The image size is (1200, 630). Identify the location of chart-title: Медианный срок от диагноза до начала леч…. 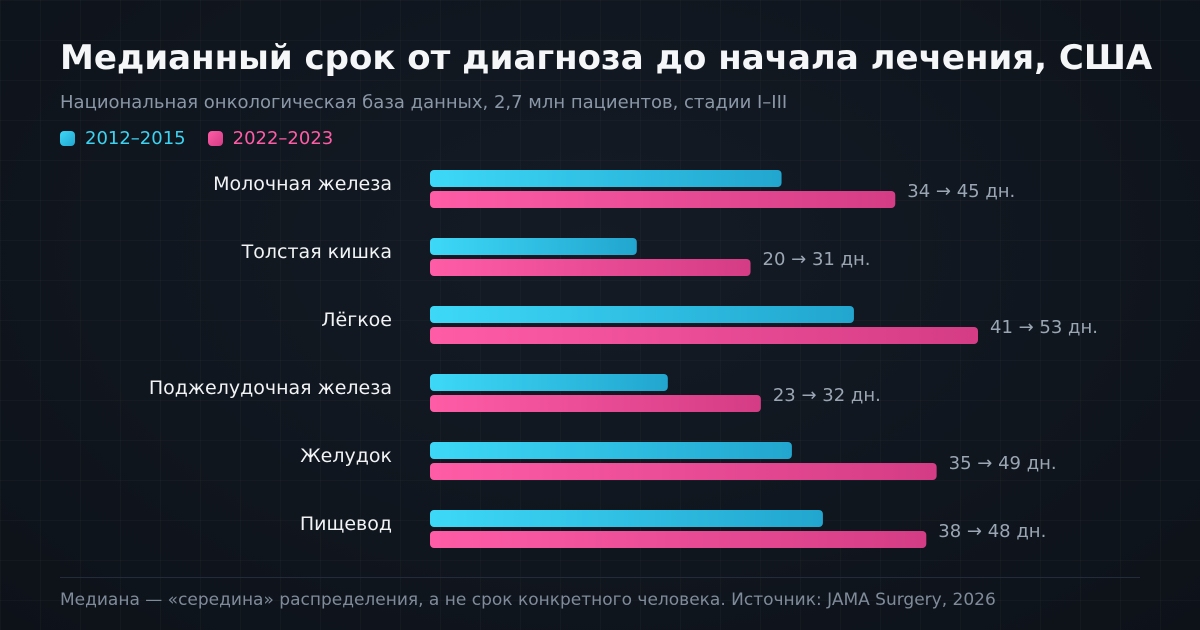
(606, 58).